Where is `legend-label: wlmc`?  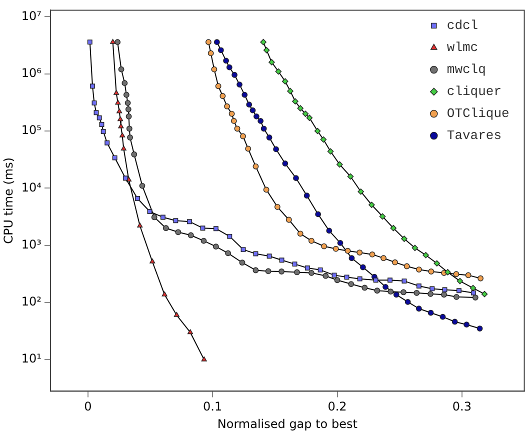 legend-label: wlmc is located at coordinates (462, 48).